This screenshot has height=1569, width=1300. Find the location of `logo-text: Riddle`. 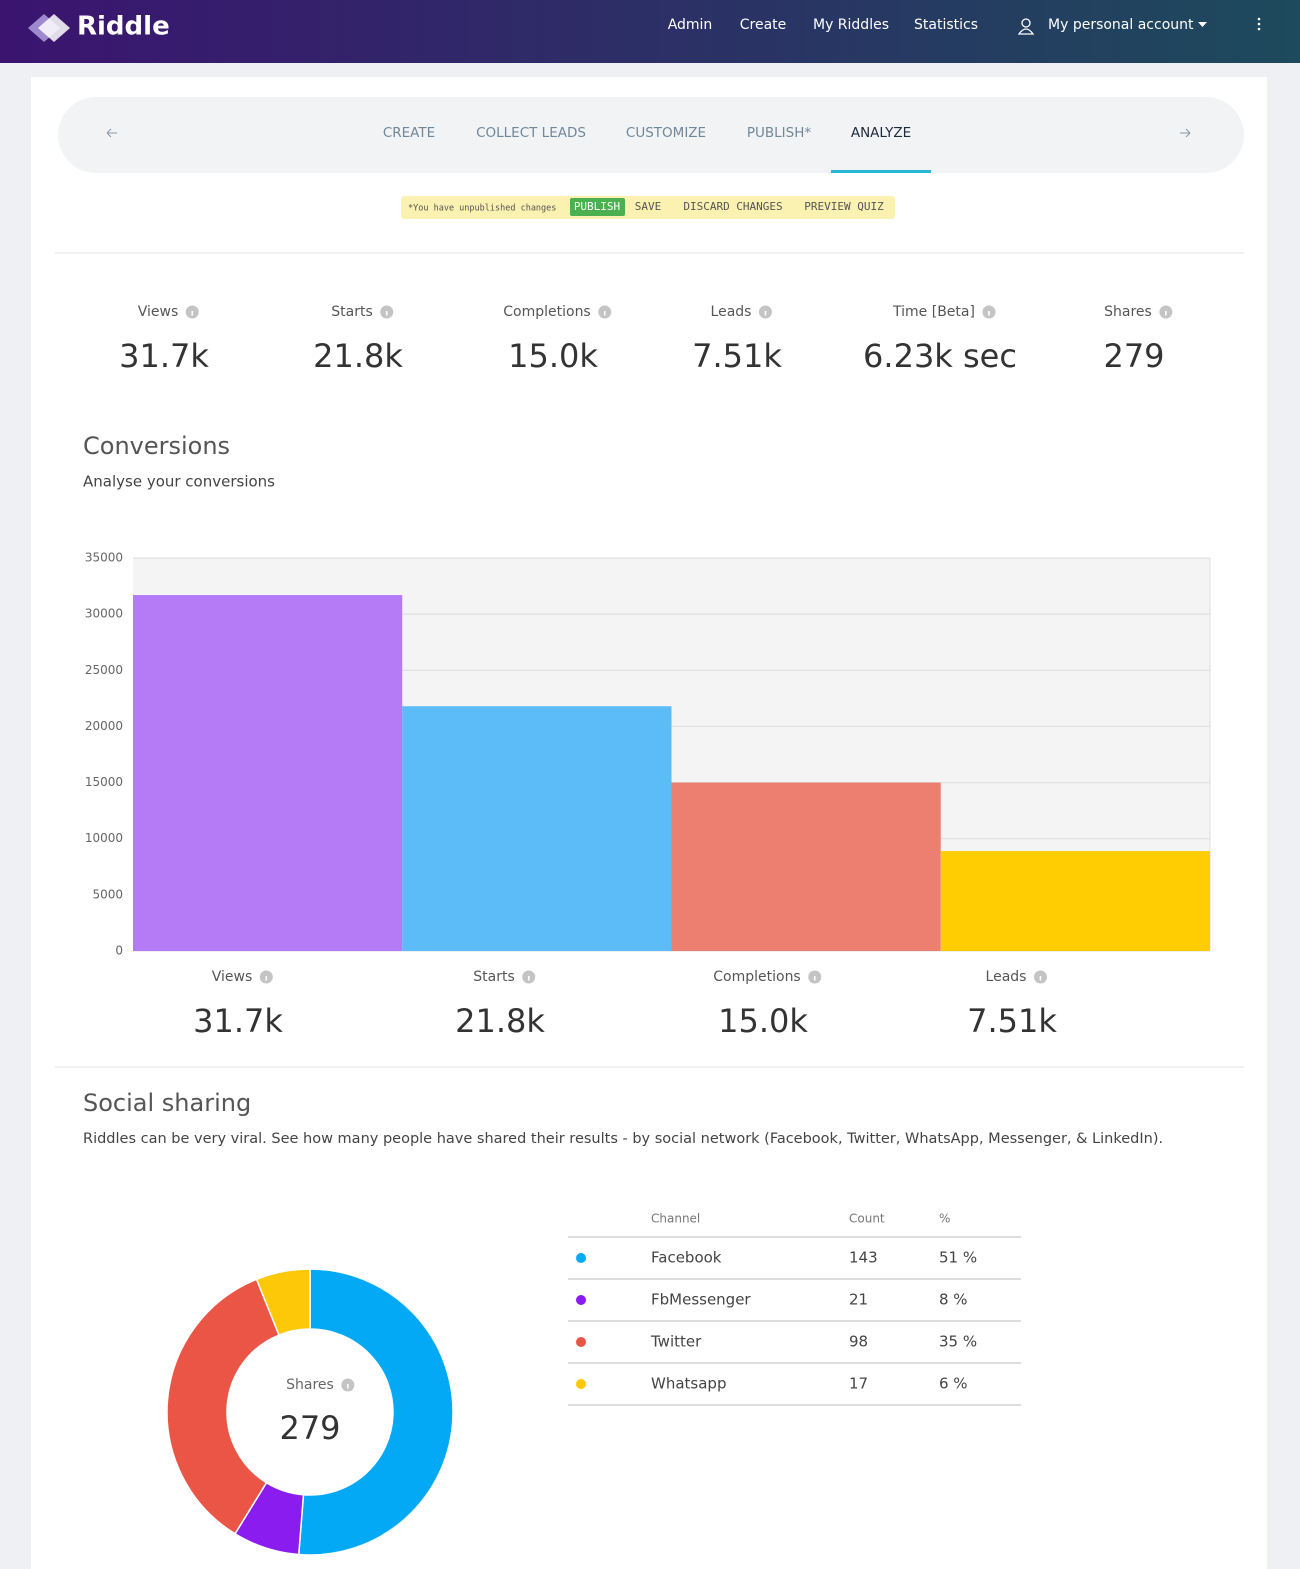

logo-text: Riddle is located at coordinates (123, 27).